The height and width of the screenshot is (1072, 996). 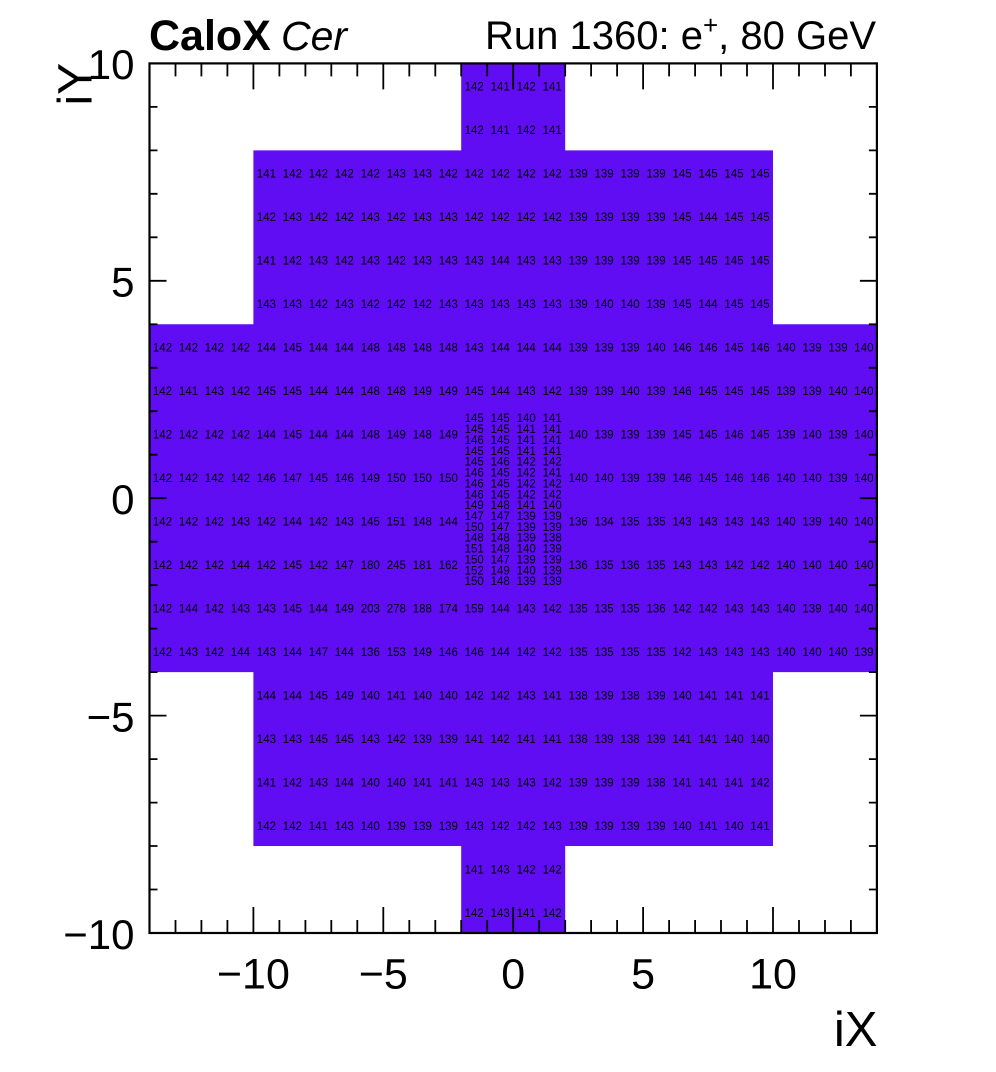 What do you see at coordinates (370, 566) in the screenshot?
I see `svg-text: 180` at bounding box center [370, 566].